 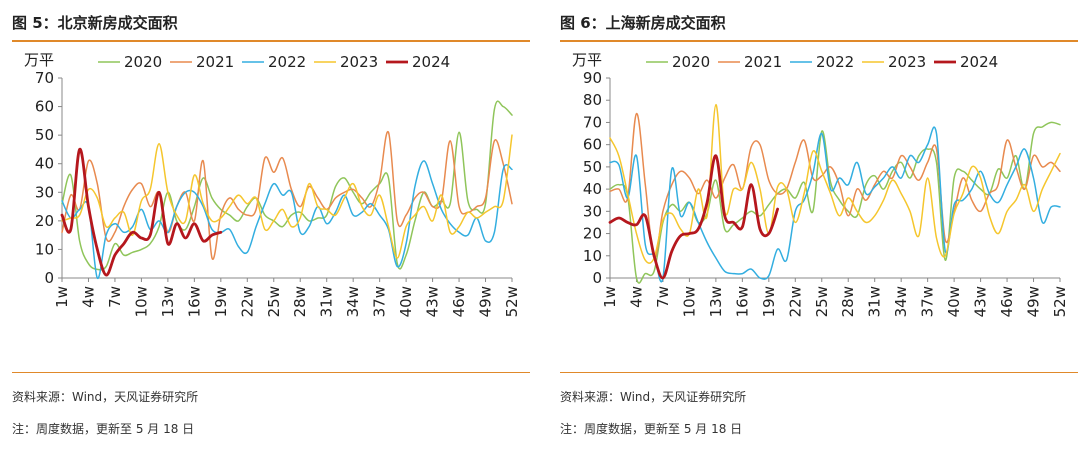 What do you see at coordinates (592, 100) in the screenshot?
I see `y-tick-label: 80` at bounding box center [592, 100].